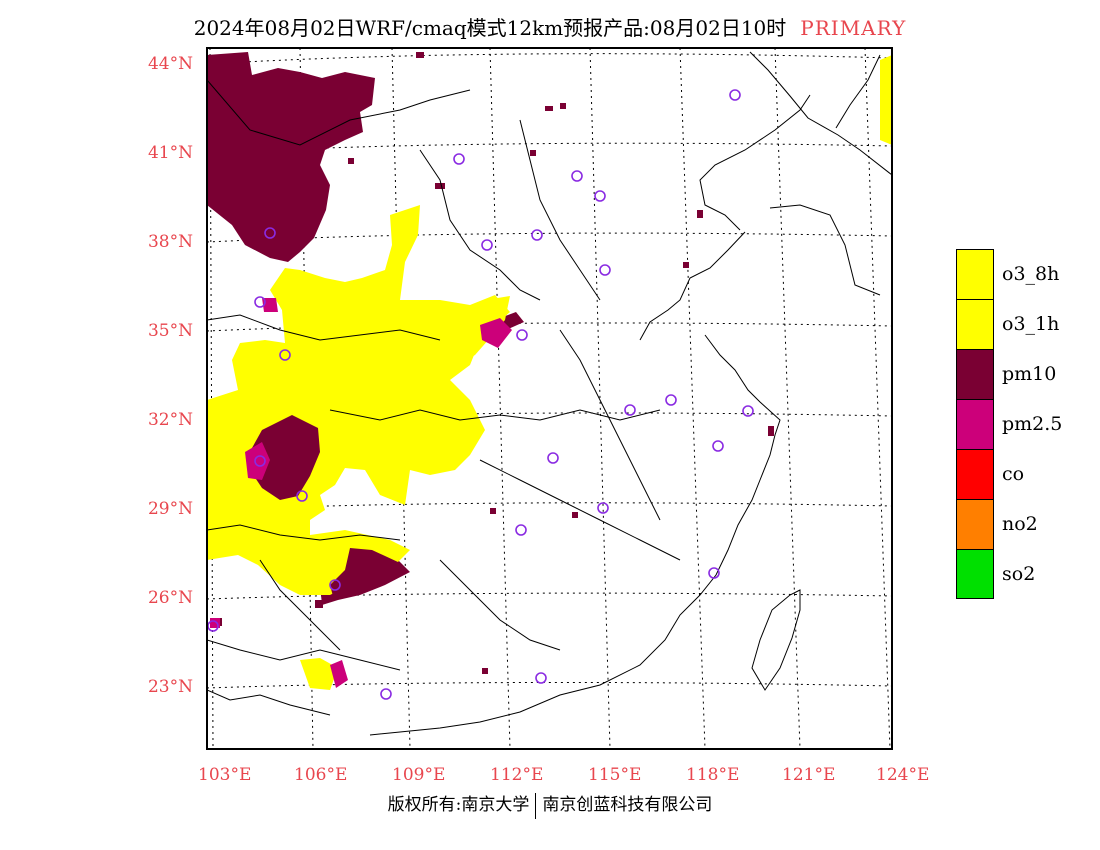  Describe the element at coordinates (1019, 574) in the screenshot. I see `legend-label: so2` at that location.